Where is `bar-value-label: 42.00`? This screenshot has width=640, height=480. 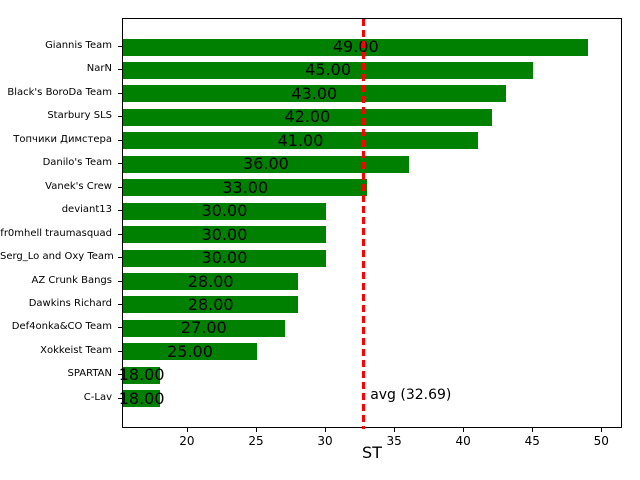 bar-value-label: 42.00 is located at coordinates (307, 117).